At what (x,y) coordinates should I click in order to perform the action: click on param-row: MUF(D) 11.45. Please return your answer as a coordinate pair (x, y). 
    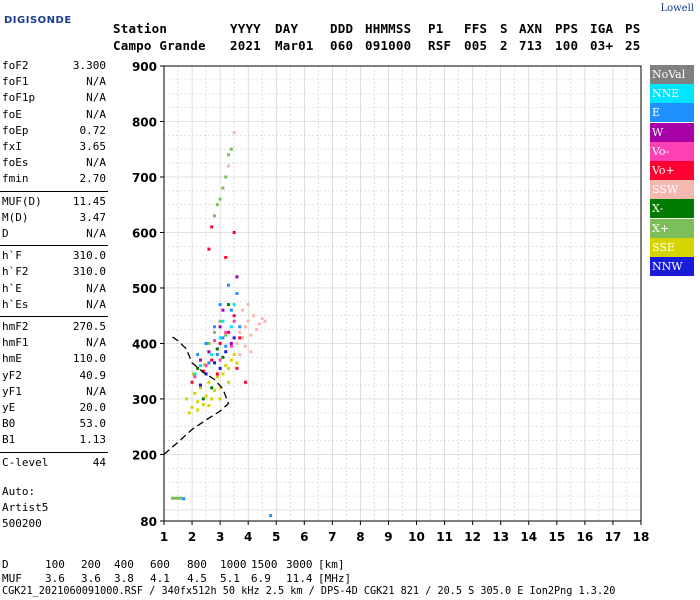
    Looking at the image, I should click on (54, 203).